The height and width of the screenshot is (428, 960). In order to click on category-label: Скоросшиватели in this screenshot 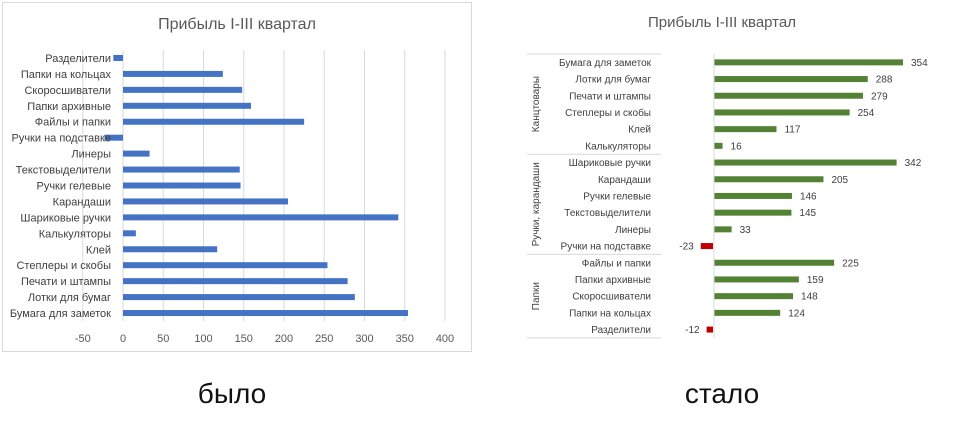, I will do `click(67, 91)`.